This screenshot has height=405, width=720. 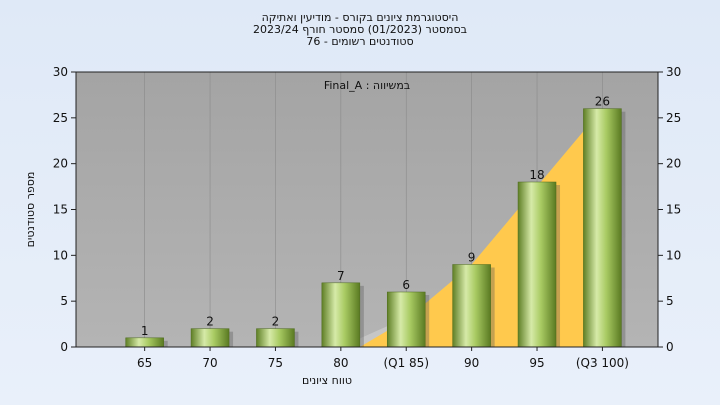 I want to click on chart-subtitle-students: סטודנטים רשומים - 76, so click(x=360, y=41).